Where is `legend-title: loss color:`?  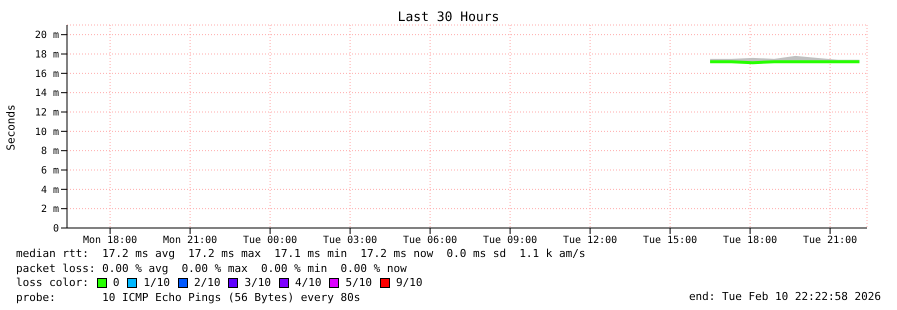 legend-title: loss color: is located at coordinates (52, 283).